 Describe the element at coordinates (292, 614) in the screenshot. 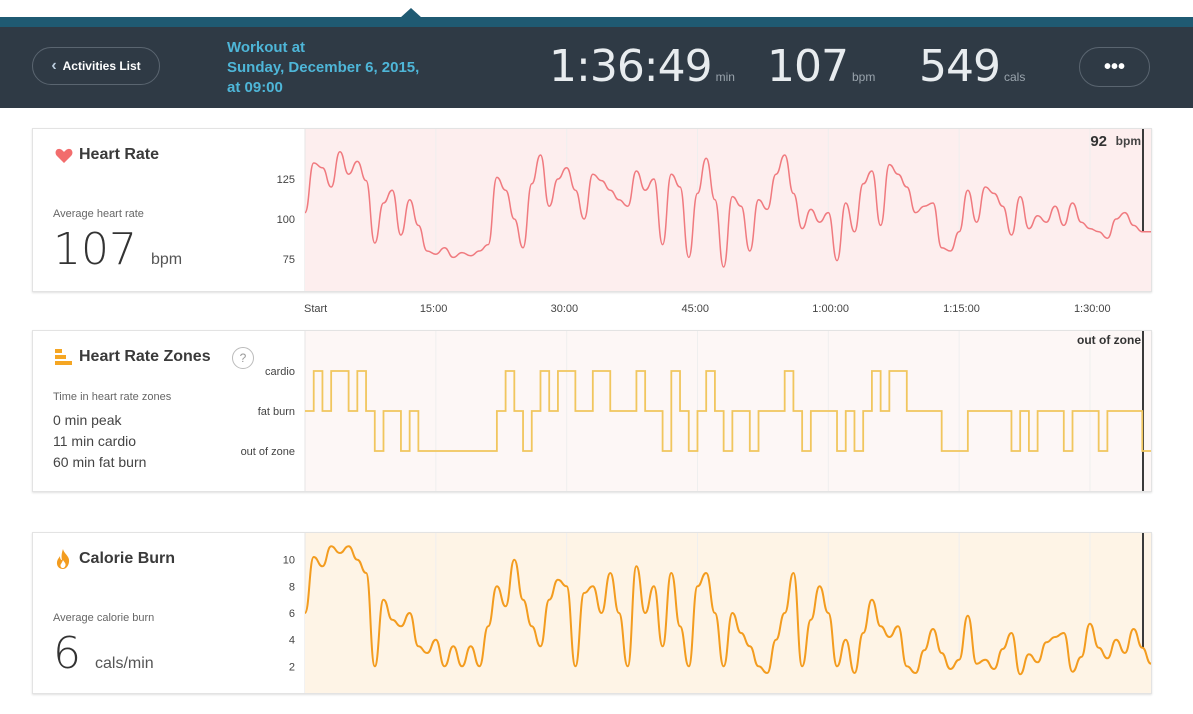

I see `y-tick-label: 6` at that location.